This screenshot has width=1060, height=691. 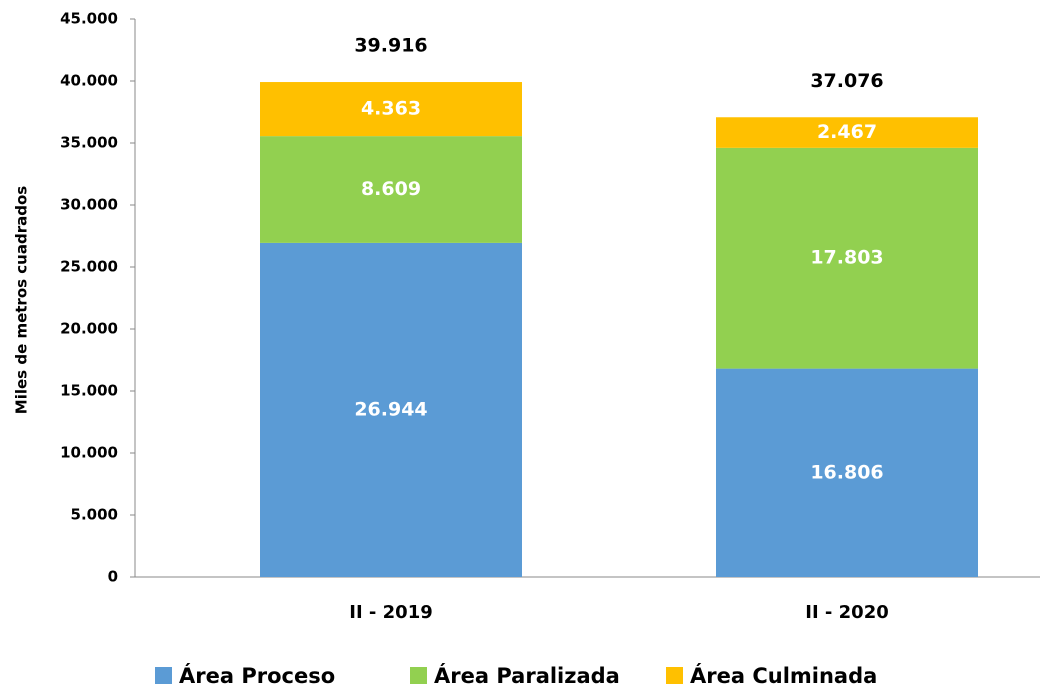 What do you see at coordinates (22, 300) in the screenshot?
I see `y-axis-label: Miles de metros cuadrados` at bounding box center [22, 300].